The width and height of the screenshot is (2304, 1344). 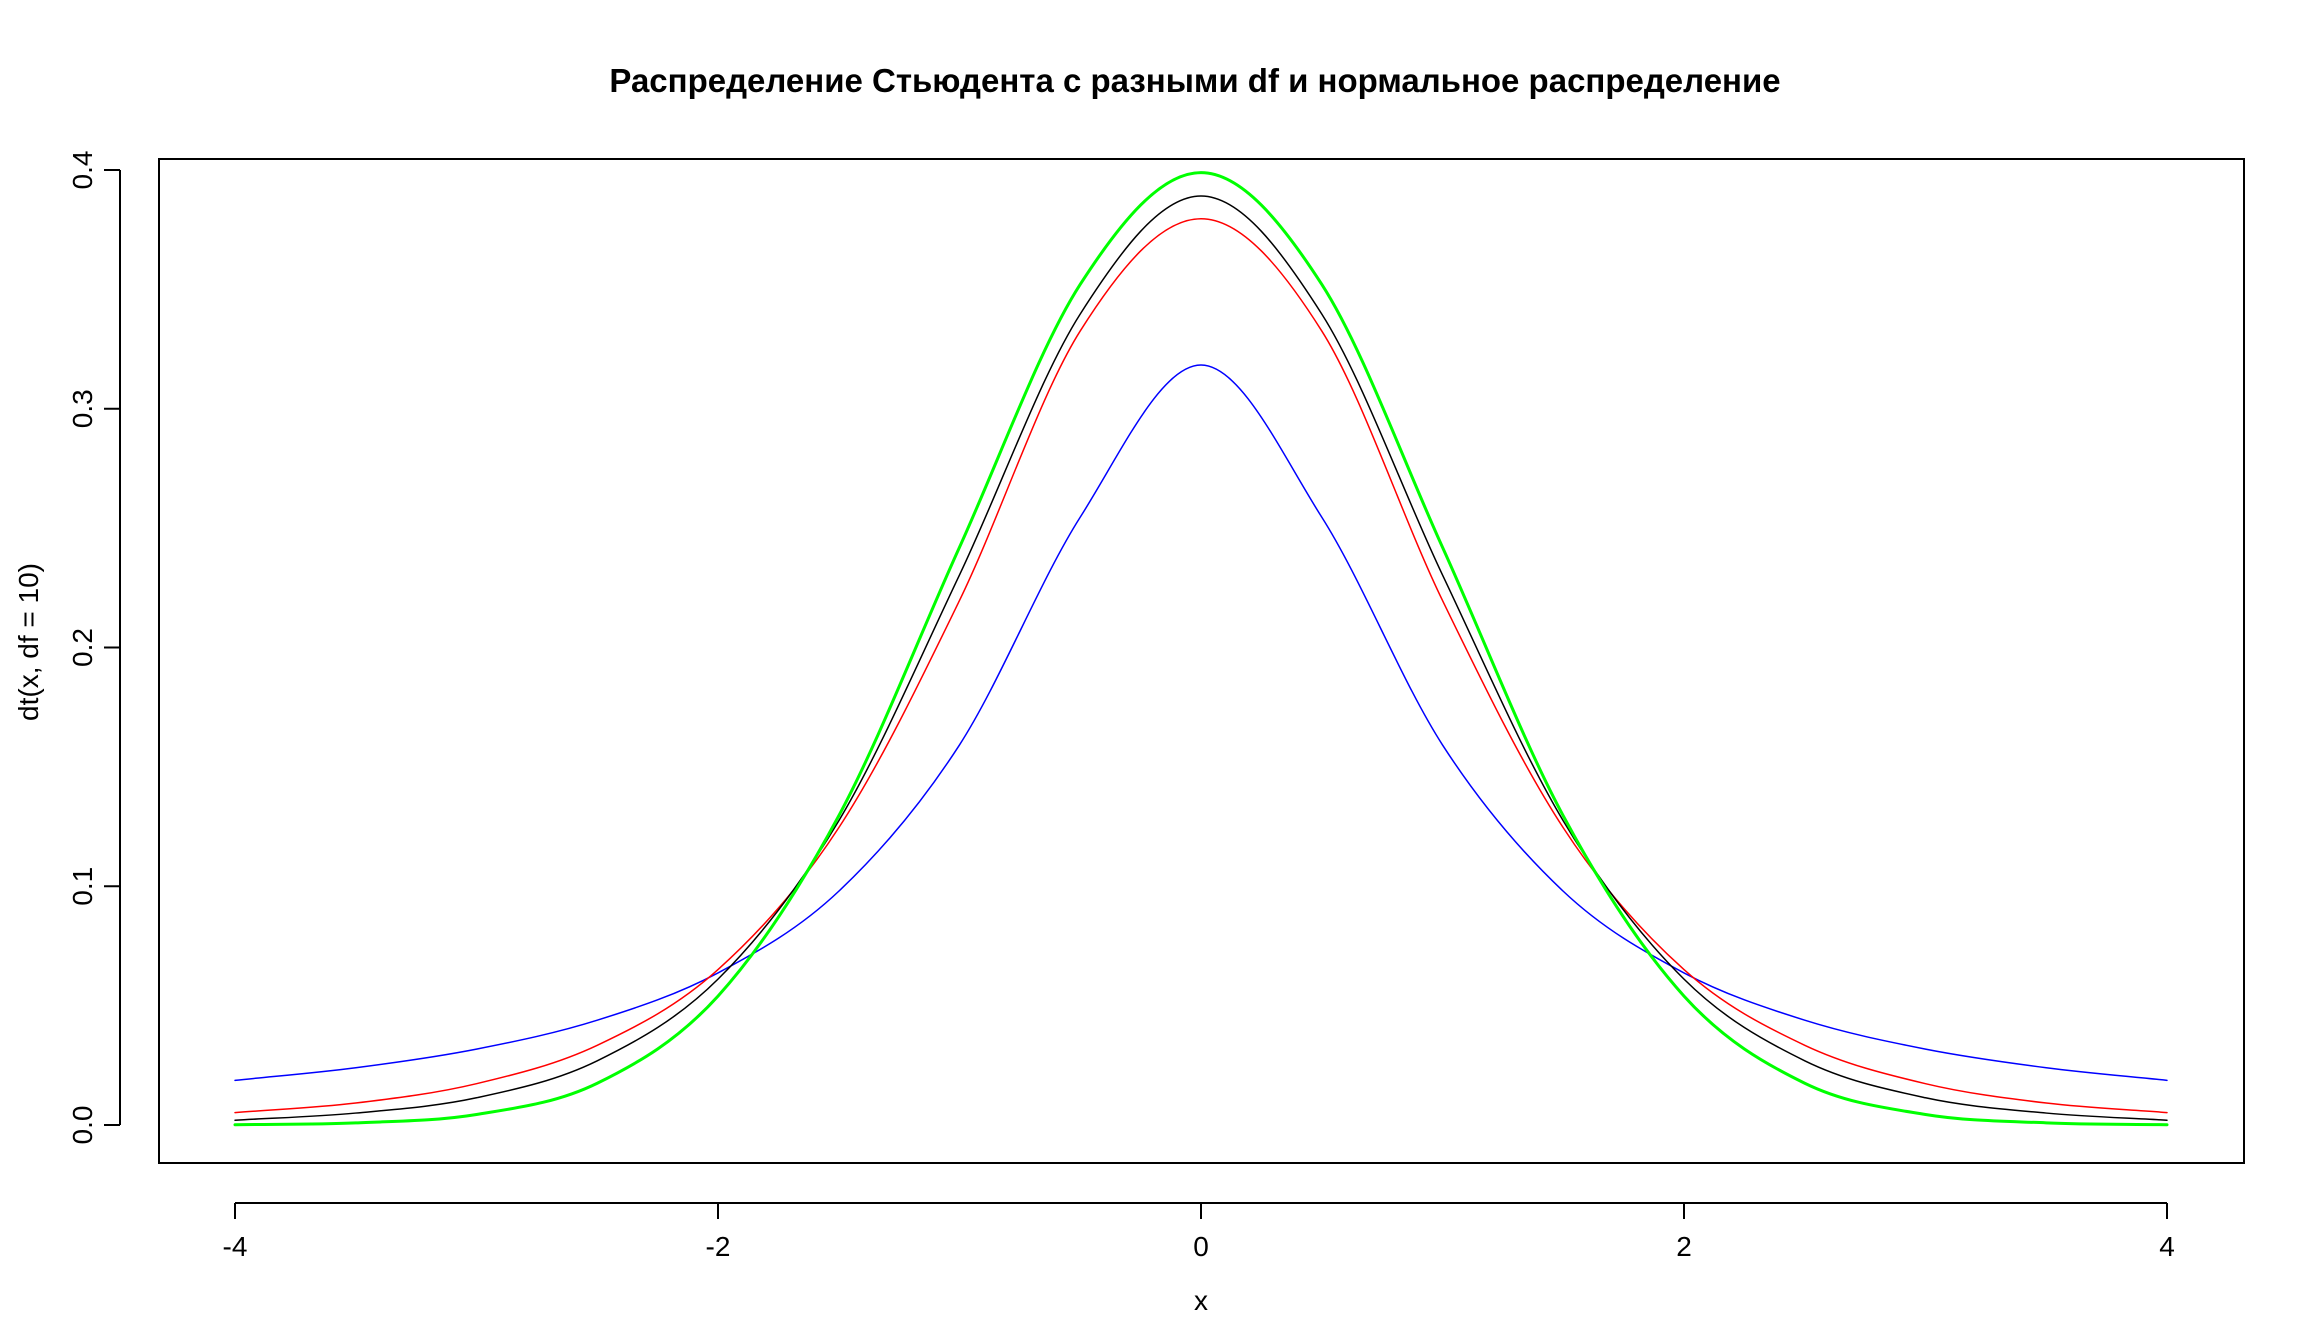 What do you see at coordinates (82, 647) in the screenshot?
I see `y-tick-label: 0.2` at bounding box center [82, 647].